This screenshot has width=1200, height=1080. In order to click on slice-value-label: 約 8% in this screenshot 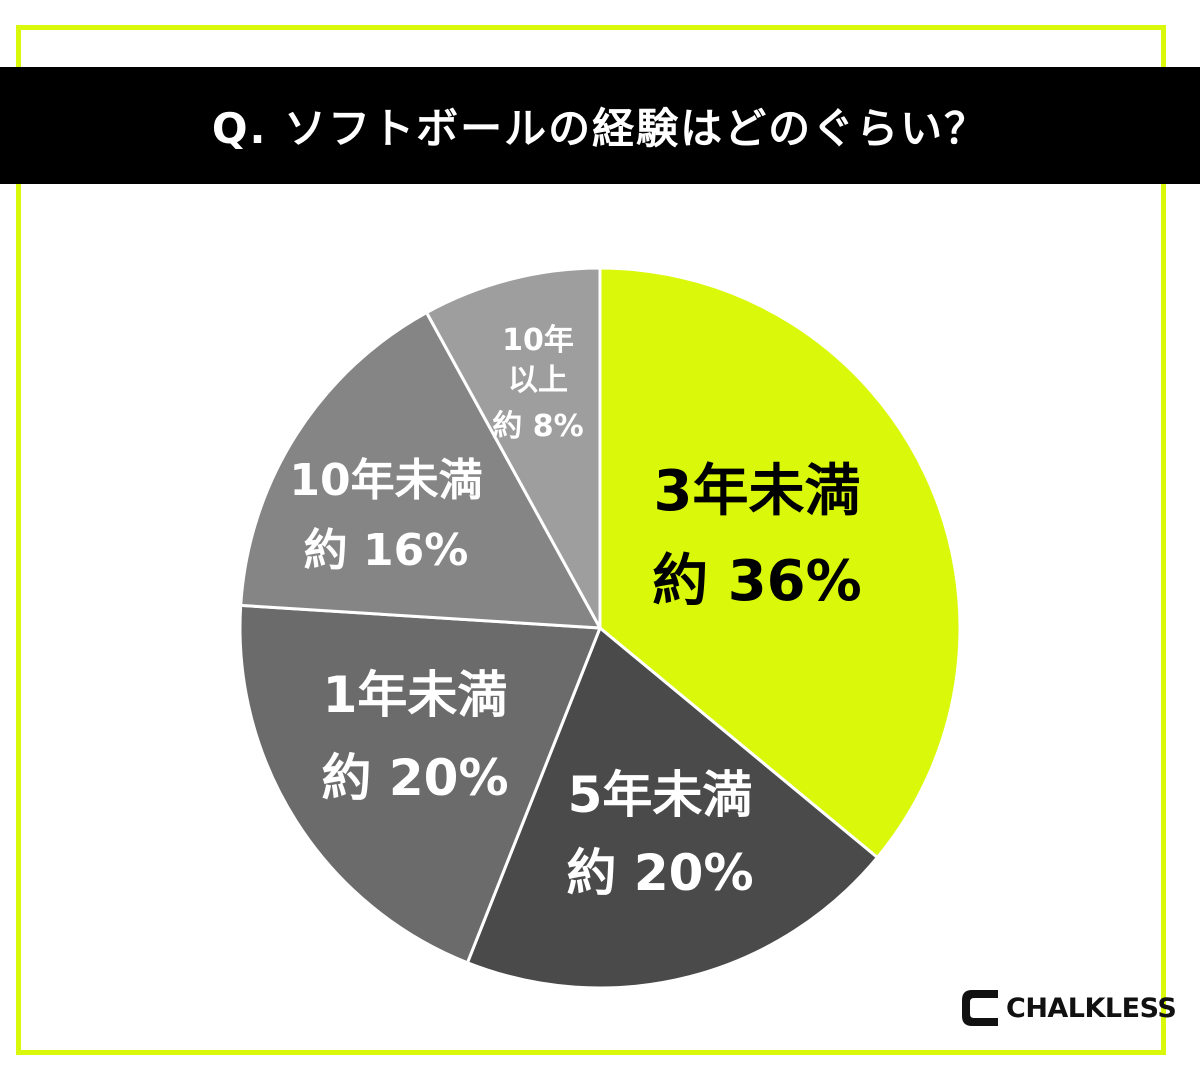, I will do `click(537, 426)`.